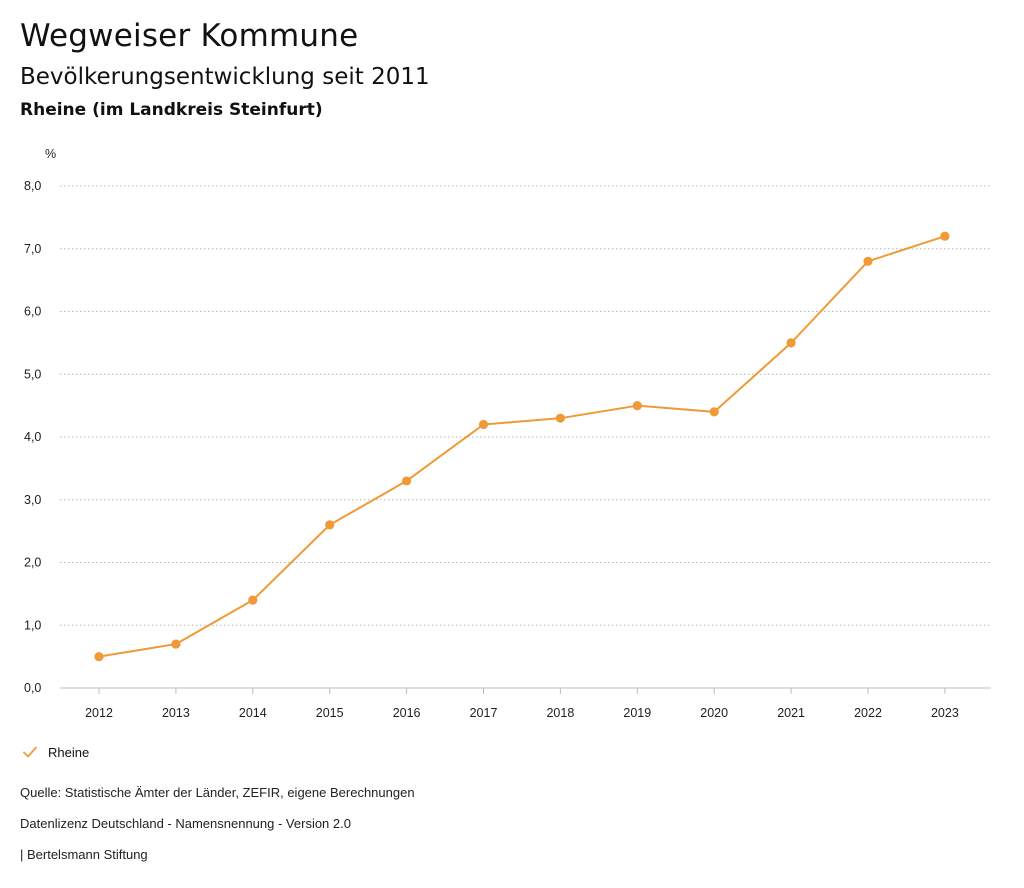  Describe the element at coordinates (32, 186) in the screenshot. I see `y-tick-label: 8,0` at that location.